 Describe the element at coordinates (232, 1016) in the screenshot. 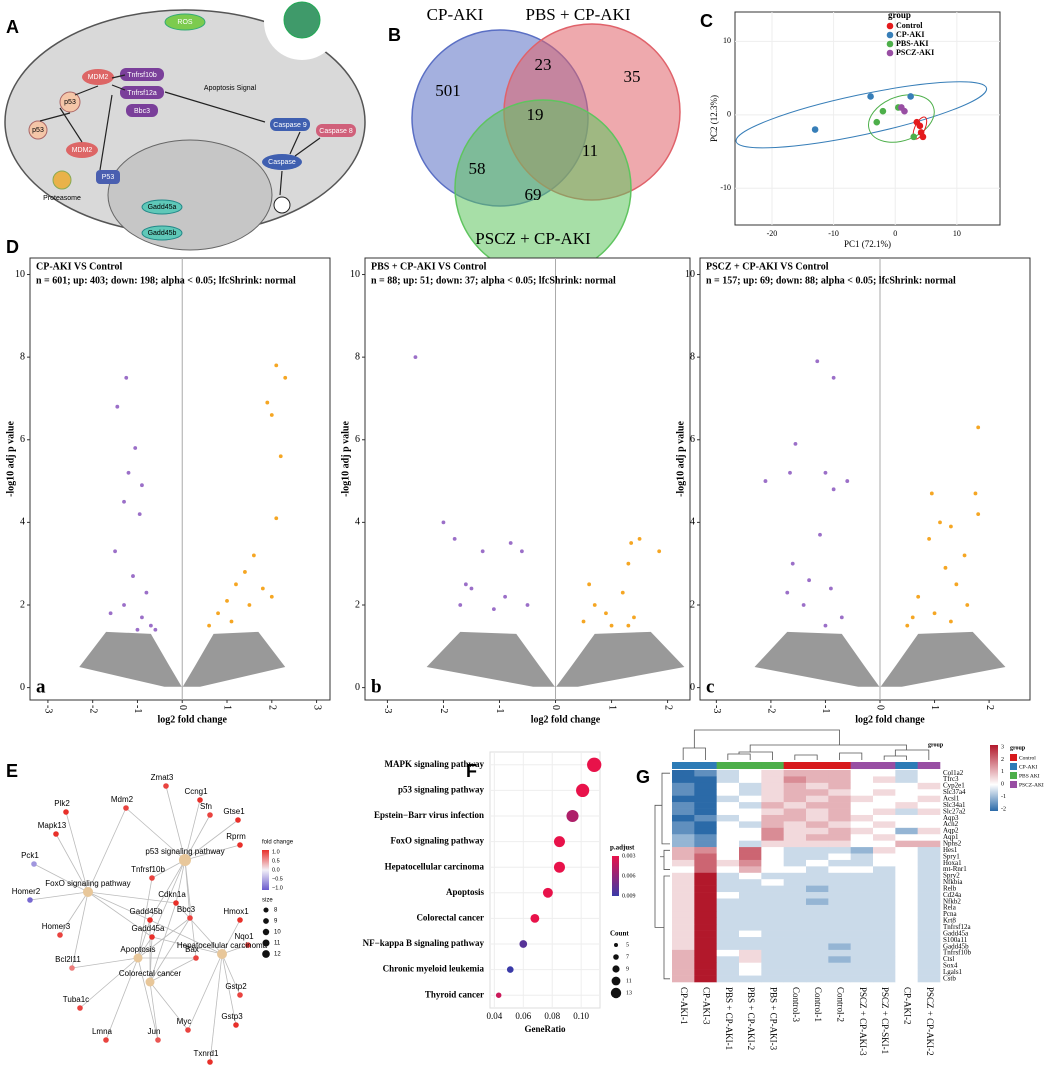

I see `node-label: Gstp3` at that location.